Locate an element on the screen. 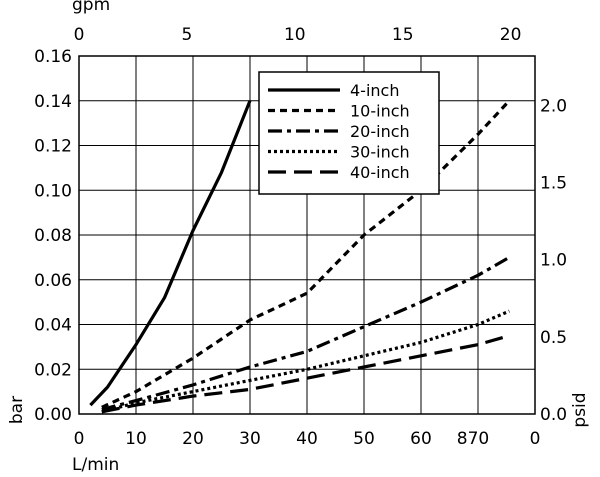  bottom-tick-label: 50 is located at coordinates (364, 439).